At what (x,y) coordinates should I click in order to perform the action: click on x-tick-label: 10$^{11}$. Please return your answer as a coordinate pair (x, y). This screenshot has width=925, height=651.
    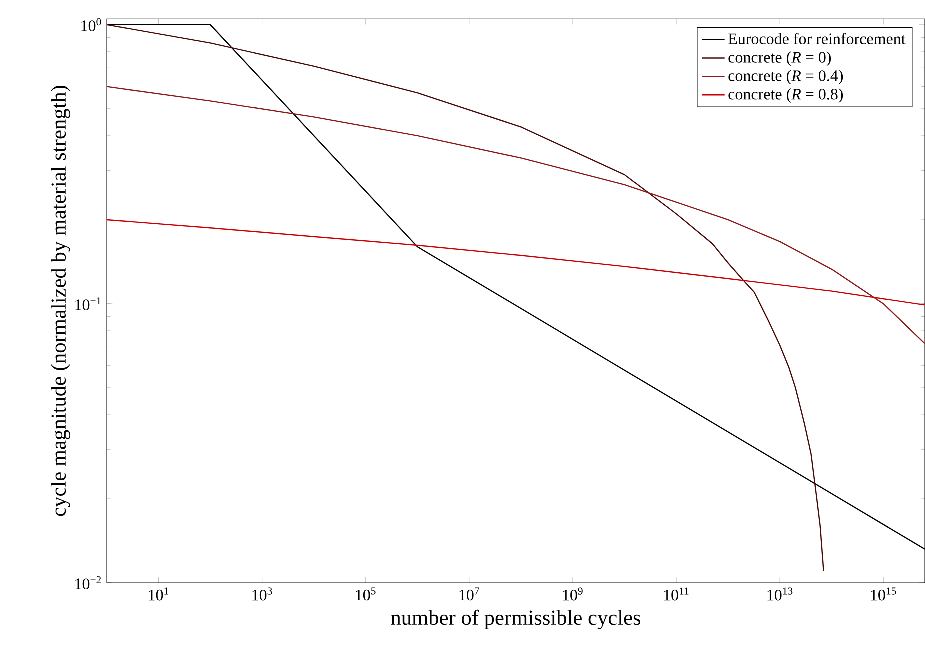
    Looking at the image, I should click on (676, 594).